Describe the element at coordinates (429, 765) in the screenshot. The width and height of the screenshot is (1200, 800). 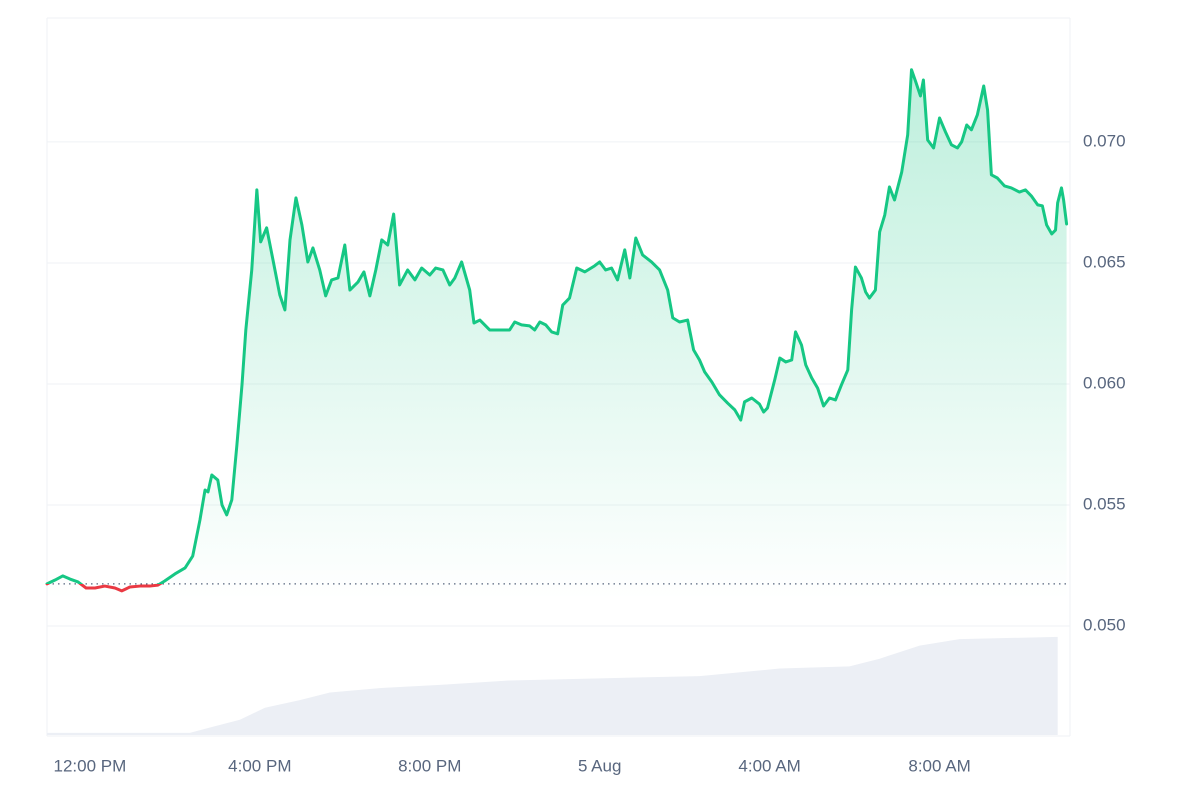
I see `x-tick-label: 8:00 PM` at that location.